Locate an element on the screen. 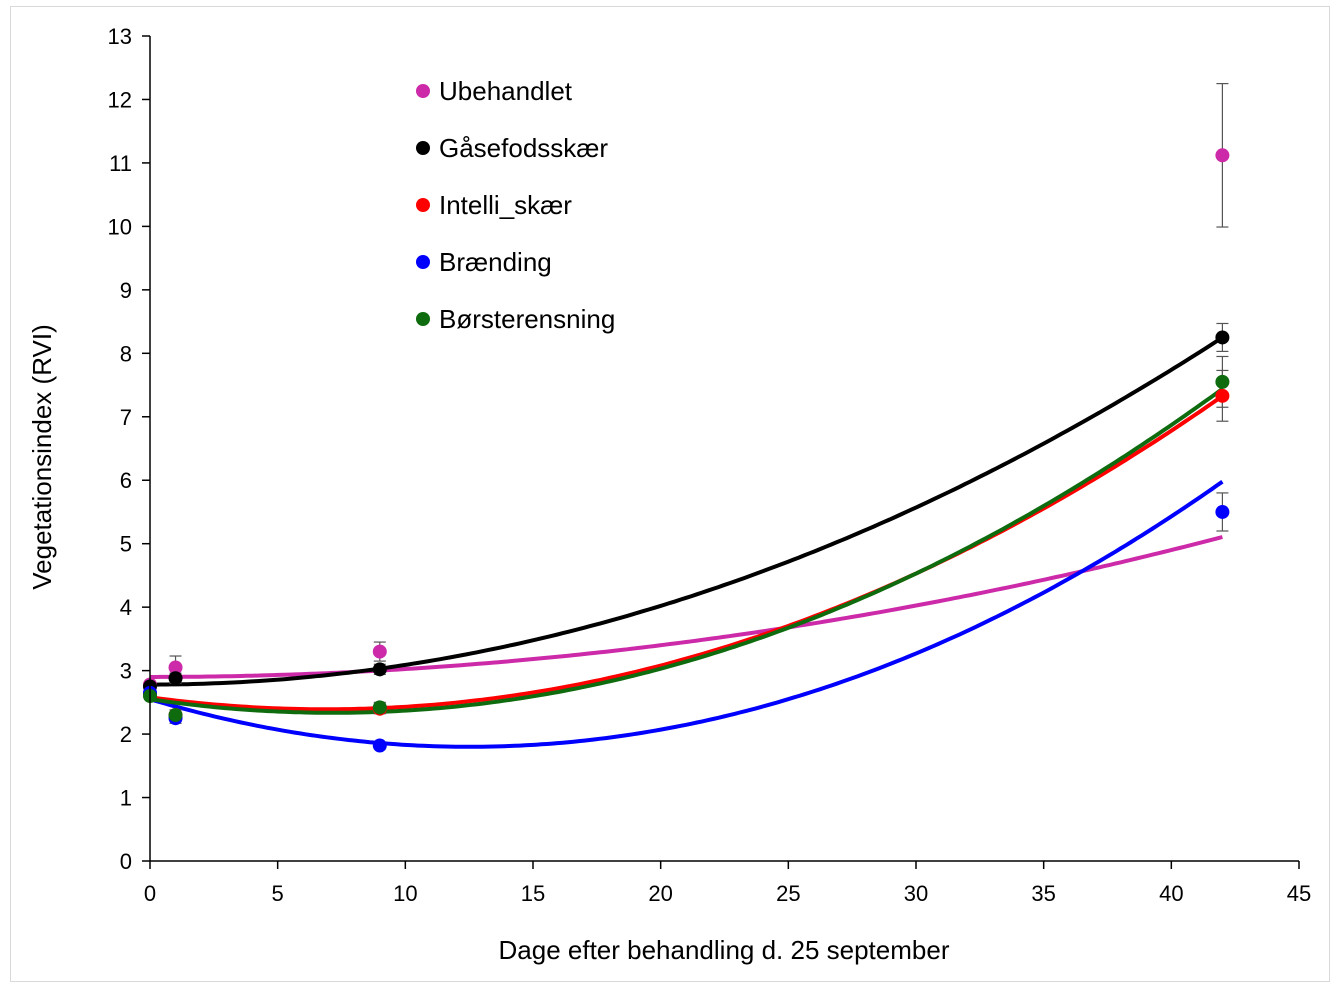  y-tick-label-12: 12 is located at coordinates (120, 99).